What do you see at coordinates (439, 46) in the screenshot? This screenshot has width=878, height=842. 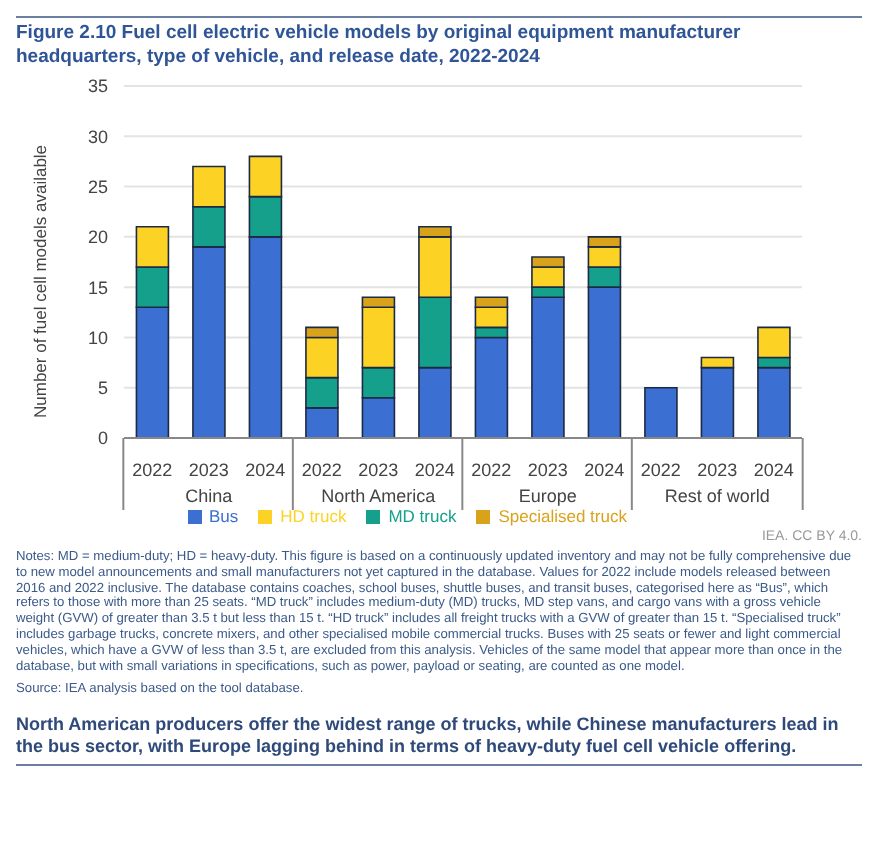 I see `chart-title: Figure 2.10 Fuel cell electric vehicle models by original equipment manufacturer headquarters, type of vehicle, and release date, 2022-2024` at bounding box center [439, 46].